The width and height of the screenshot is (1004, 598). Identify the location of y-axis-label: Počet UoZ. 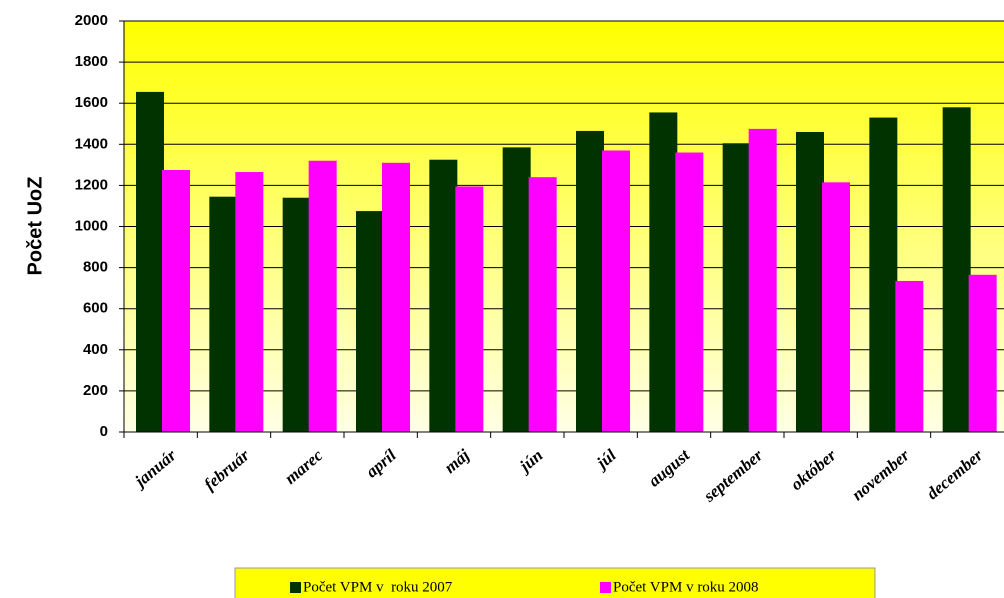
(35, 226).